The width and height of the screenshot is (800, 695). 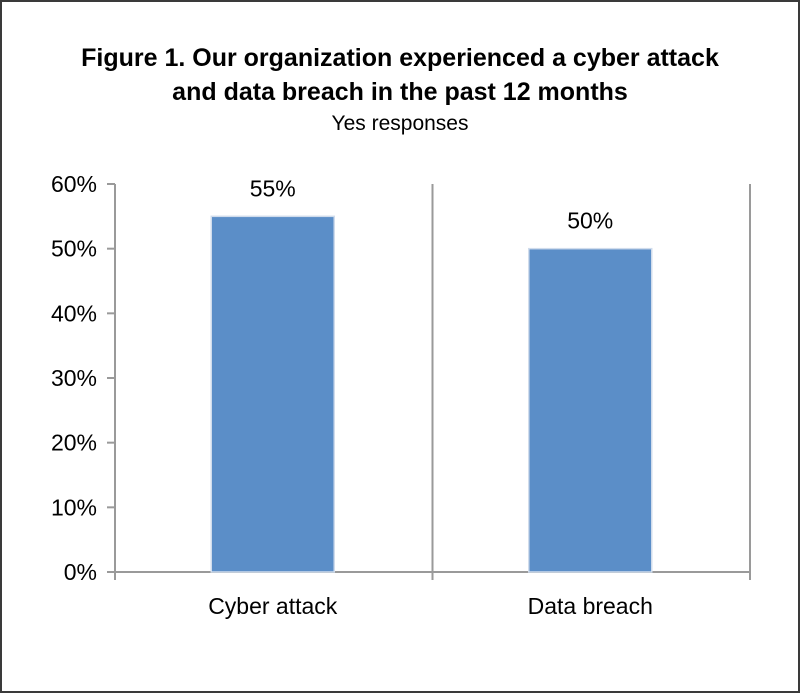 I want to click on y-tick-label: 0%, so click(x=80, y=572).